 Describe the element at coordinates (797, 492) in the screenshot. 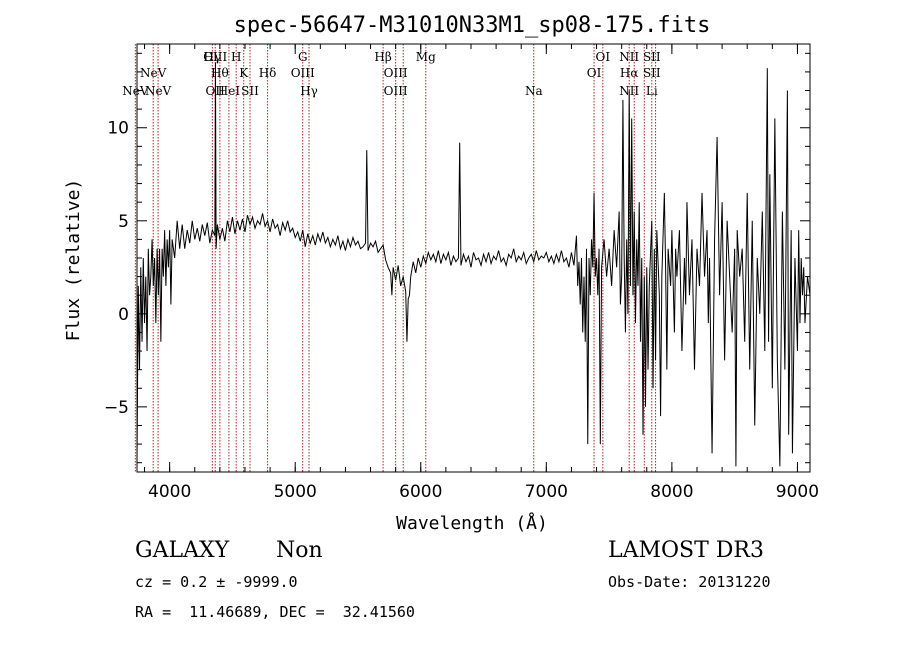

I see `x-tick-label: 9000` at that location.